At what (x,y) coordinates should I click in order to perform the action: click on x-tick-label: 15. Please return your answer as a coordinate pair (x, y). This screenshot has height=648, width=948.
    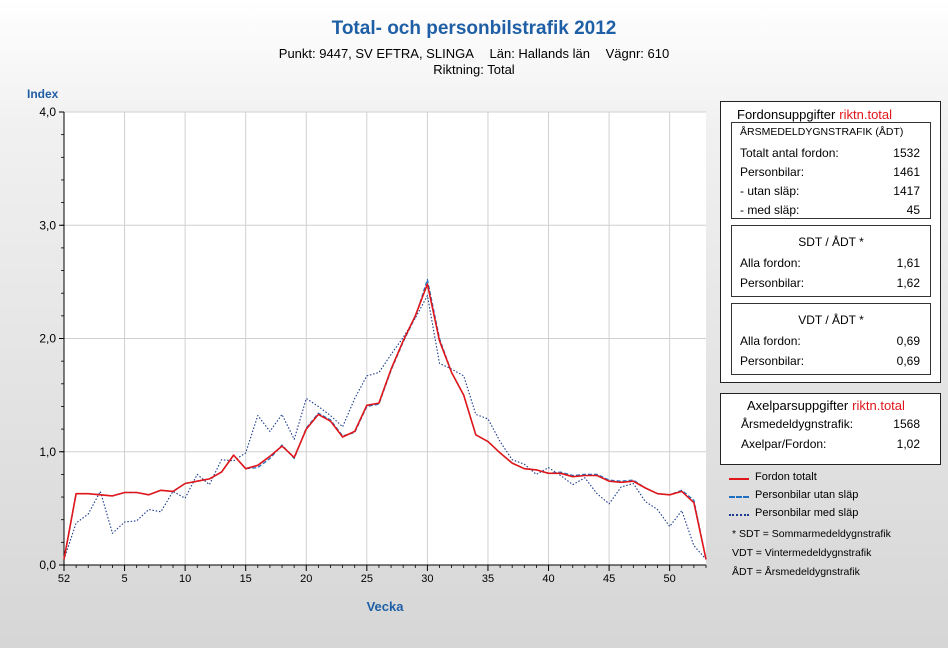
    Looking at the image, I should click on (246, 579).